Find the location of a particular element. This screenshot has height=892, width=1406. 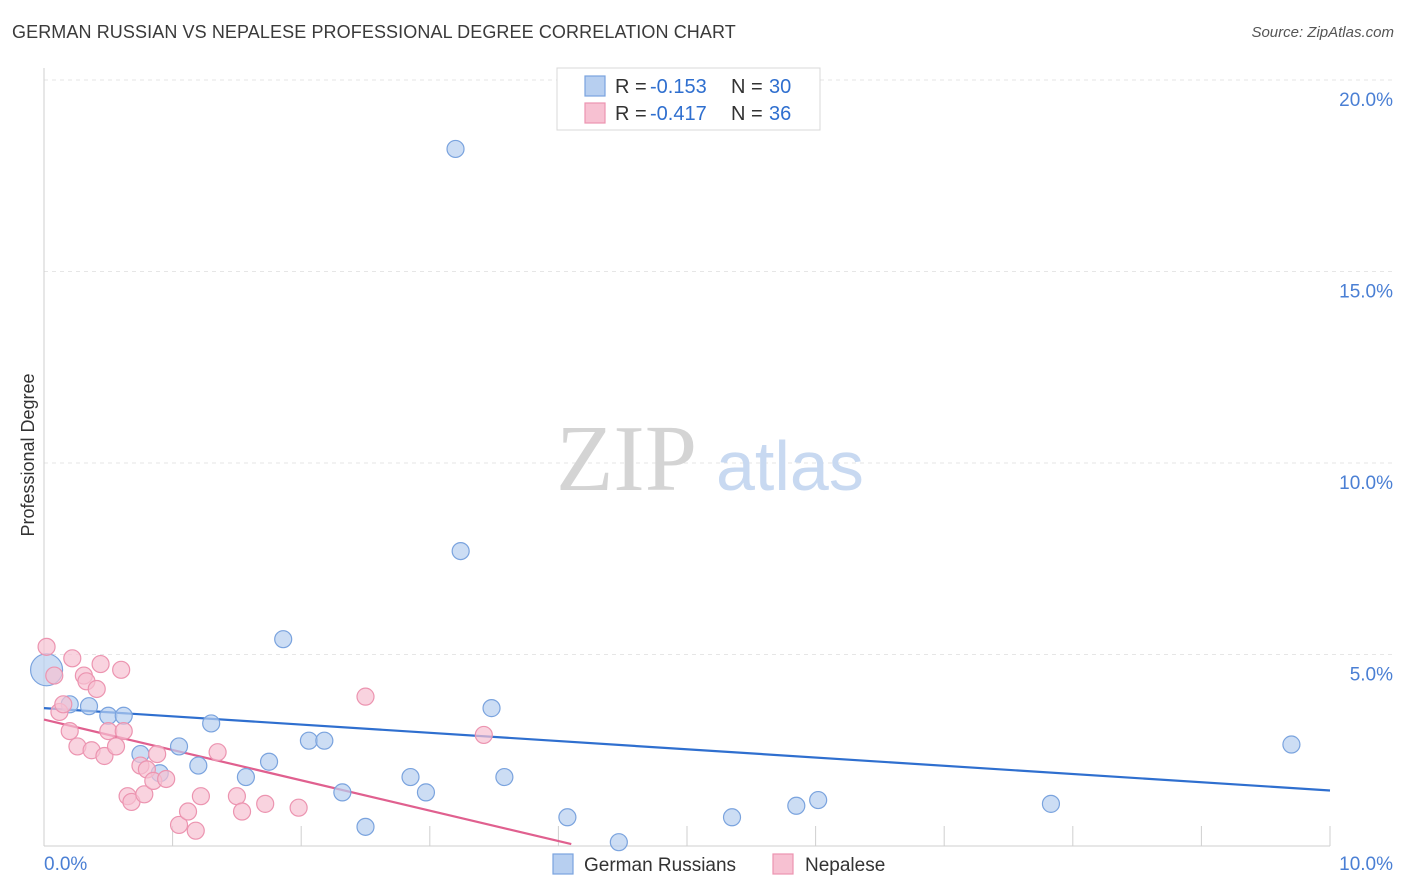

watermark-atlas: atlas is located at coordinates (790, 466).